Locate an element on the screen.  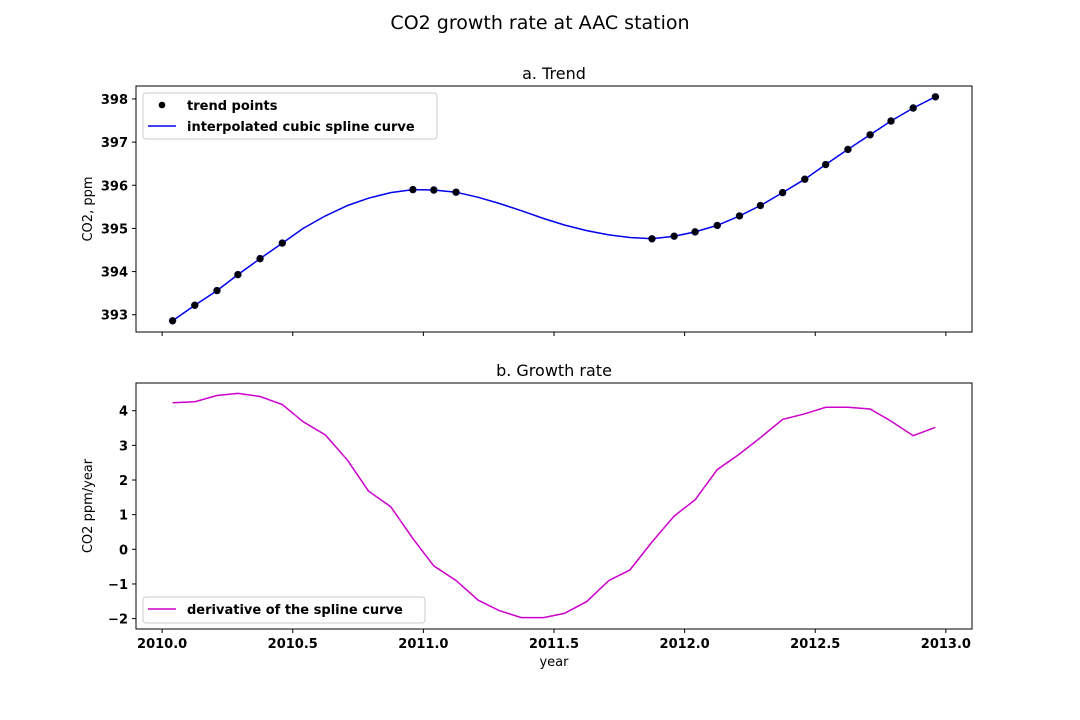
growth-rate-ytick-label: 4 is located at coordinates (123, 412).